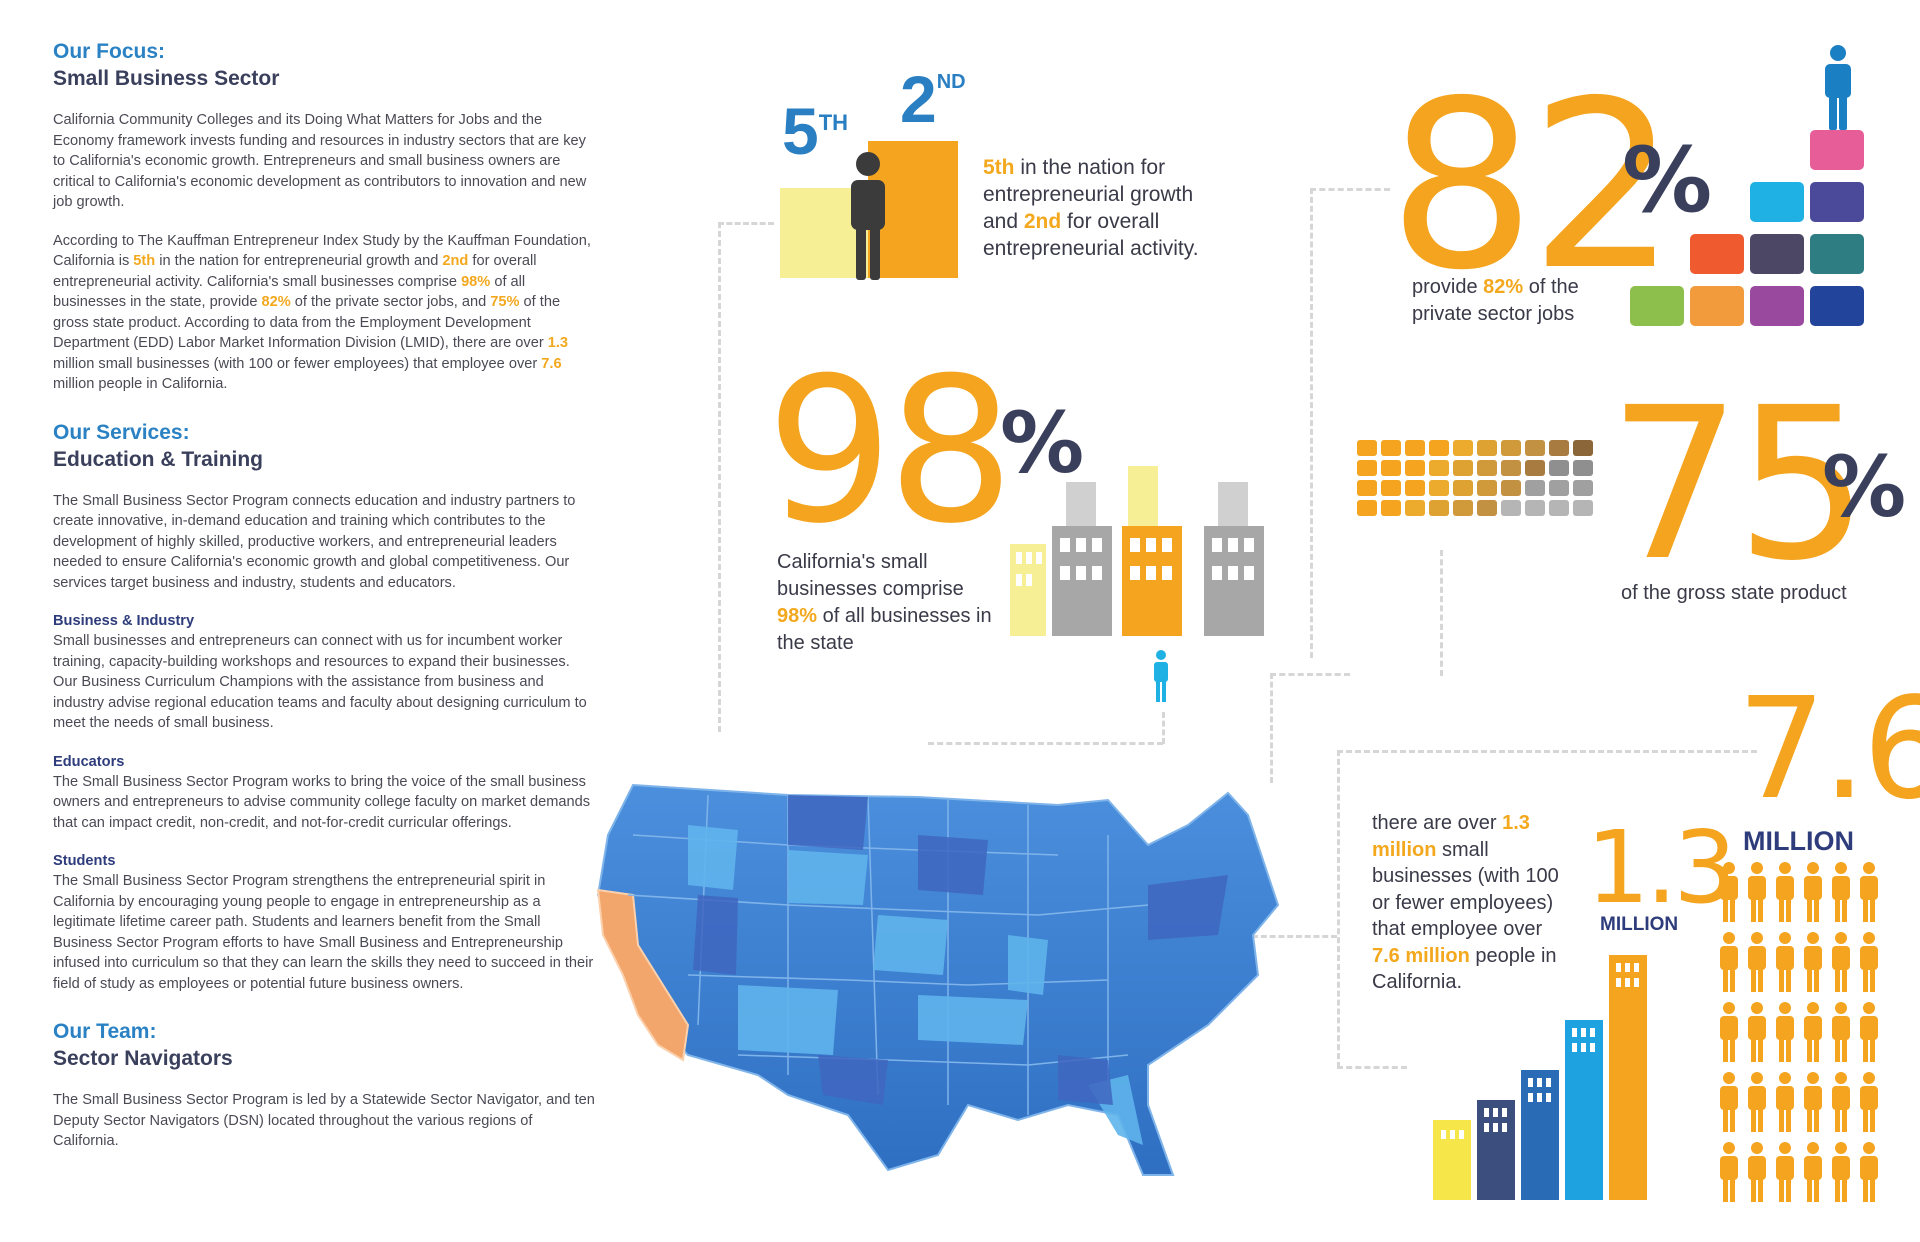 The image size is (1920, 1242). I want to click on california-shape, so click(643, 975).